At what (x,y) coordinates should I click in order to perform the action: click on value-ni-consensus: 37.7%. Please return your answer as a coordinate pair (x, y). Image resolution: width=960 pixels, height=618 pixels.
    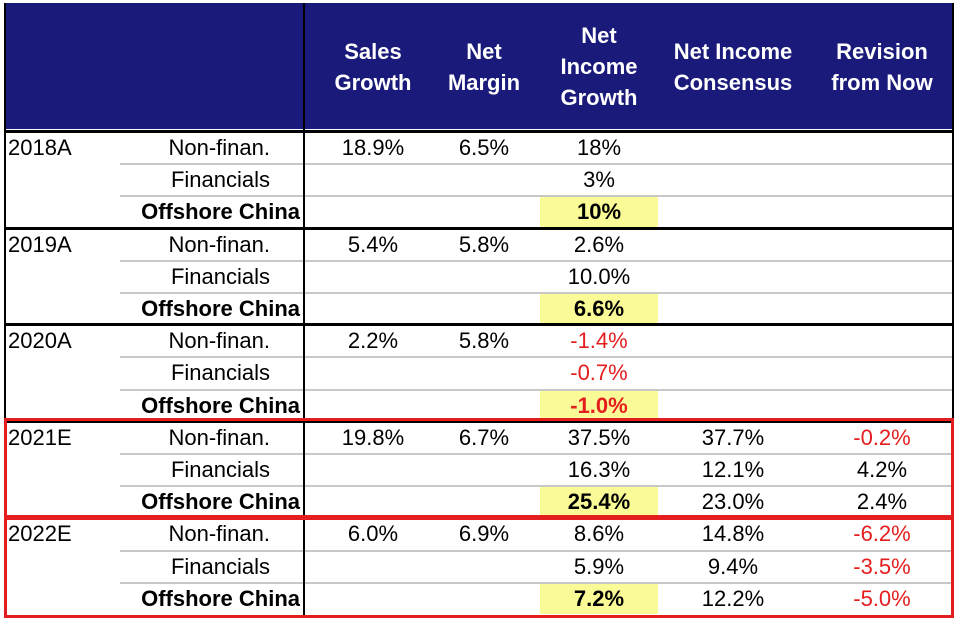
    Looking at the image, I should click on (733, 437).